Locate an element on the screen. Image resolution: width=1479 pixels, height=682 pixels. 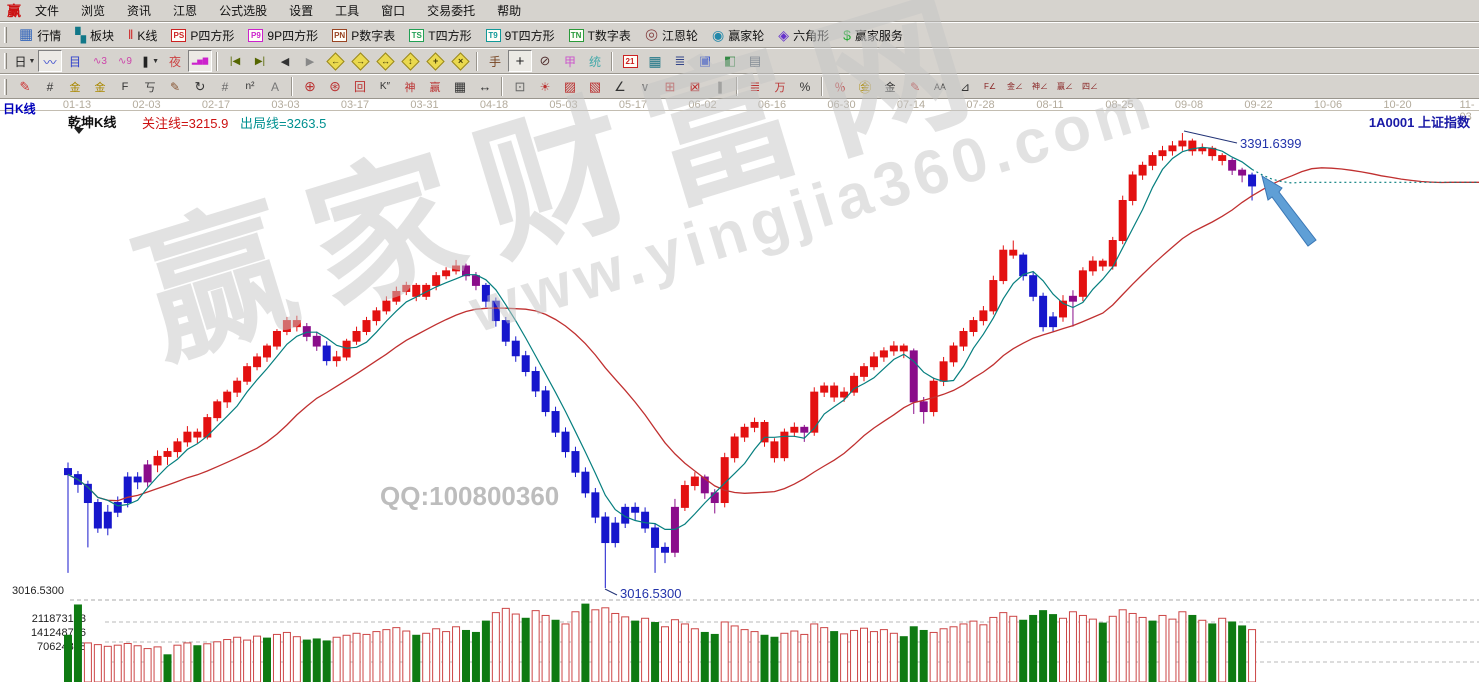
angle-lines-button: ∠ is located at coordinates (620, 87).